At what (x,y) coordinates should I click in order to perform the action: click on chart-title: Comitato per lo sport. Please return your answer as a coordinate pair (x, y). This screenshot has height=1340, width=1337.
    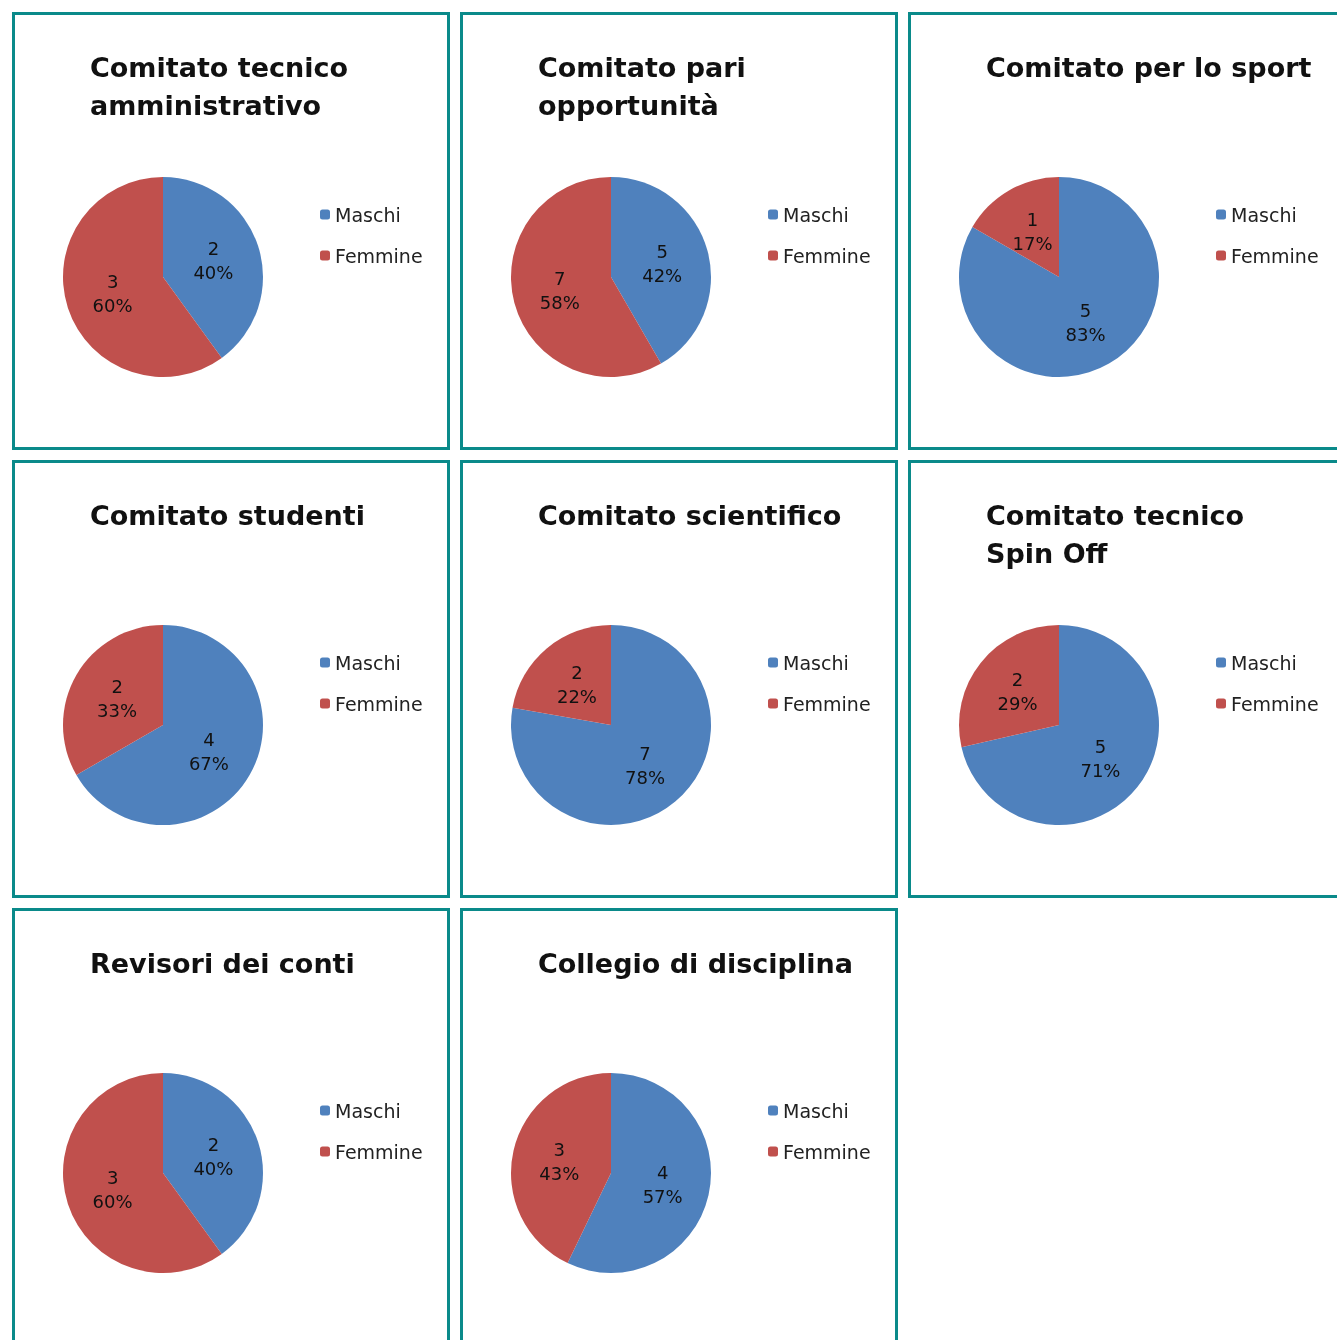
    Looking at the image, I should click on (1149, 67).